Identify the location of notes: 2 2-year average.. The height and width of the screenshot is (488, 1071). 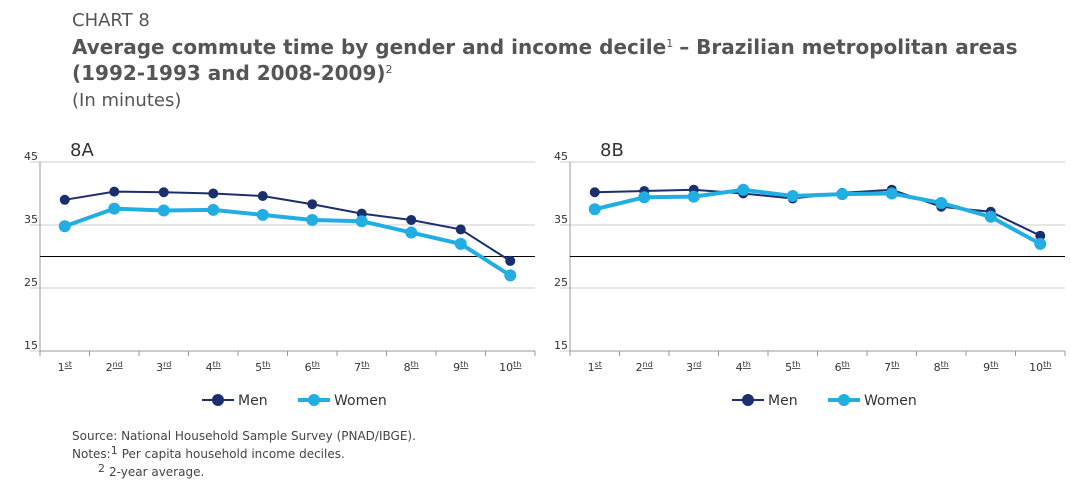
(151, 470).